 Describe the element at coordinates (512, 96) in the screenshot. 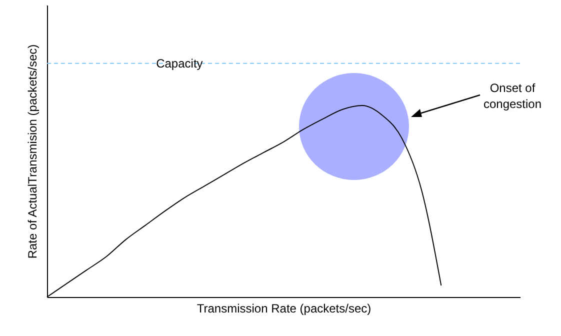

I see `annotation: Onset of congestion` at that location.